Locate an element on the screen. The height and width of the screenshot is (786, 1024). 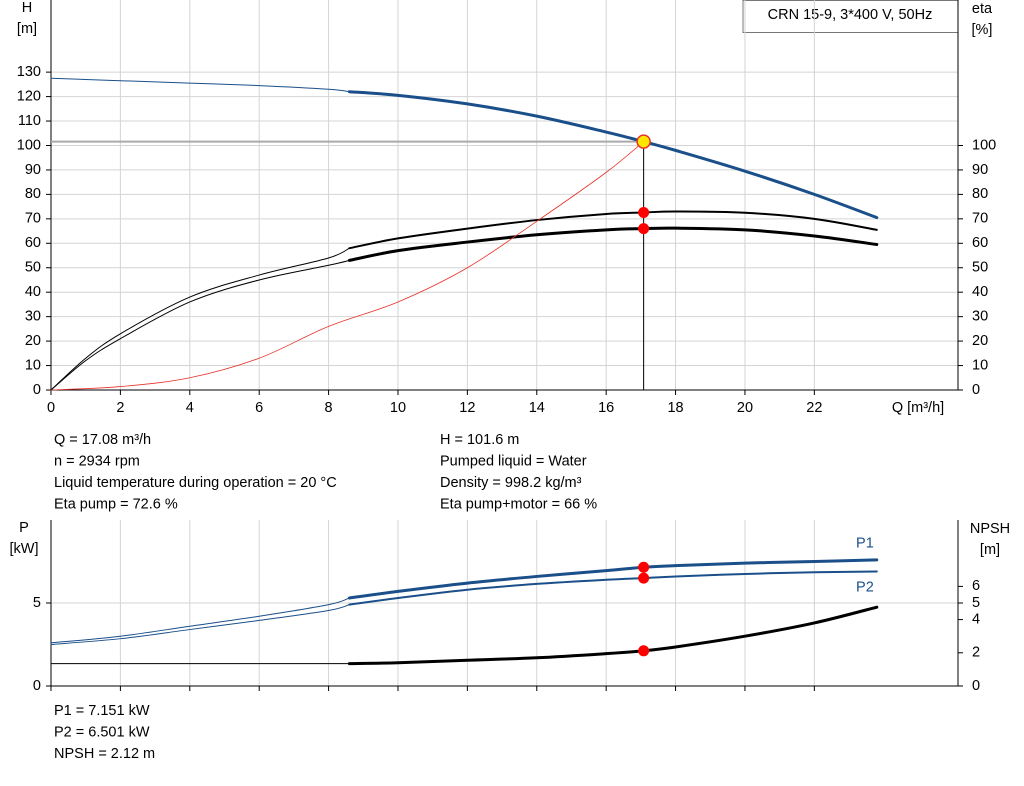
y-axis-label: P is located at coordinates (24, 528).